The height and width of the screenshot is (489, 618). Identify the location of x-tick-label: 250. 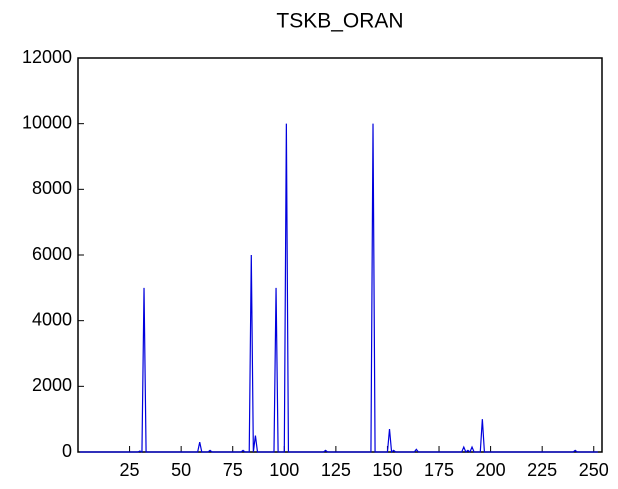
(594, 470).